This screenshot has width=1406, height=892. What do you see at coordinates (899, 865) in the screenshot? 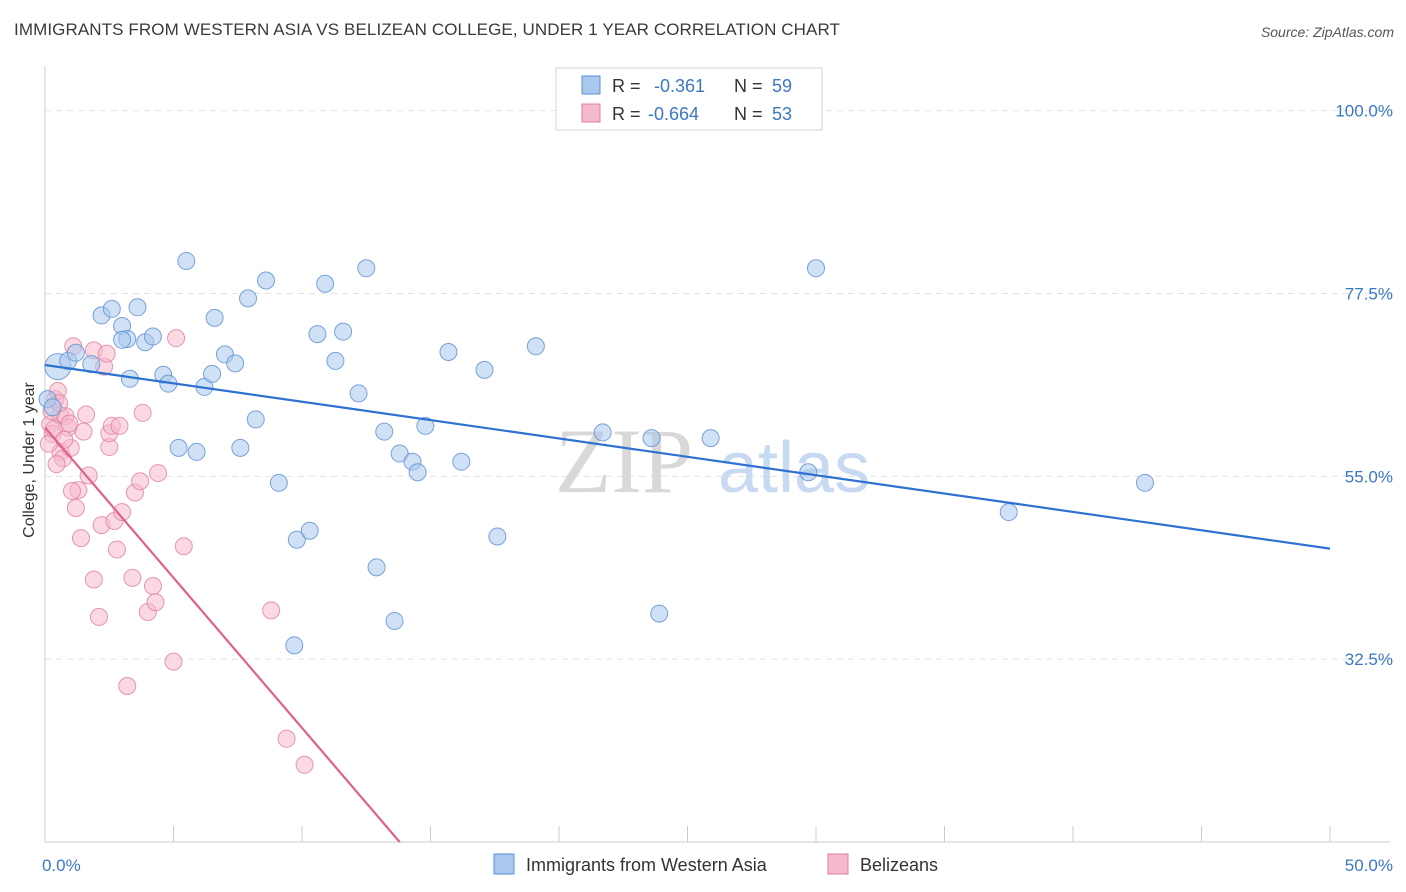
I see `legend-label-belizeans: Belizeans` at bounding box center [899, 865].